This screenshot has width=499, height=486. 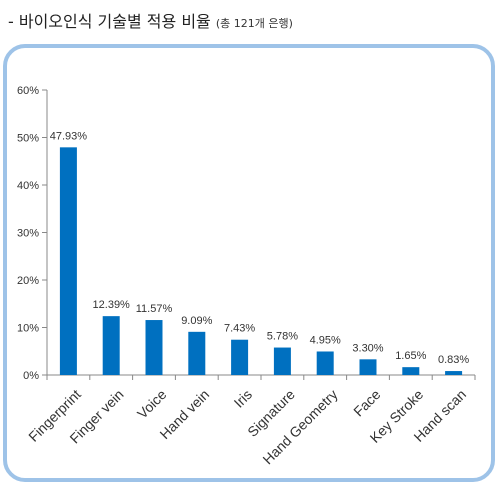 I want to click on data-label: 11.57%, so click(x=154, y=309).